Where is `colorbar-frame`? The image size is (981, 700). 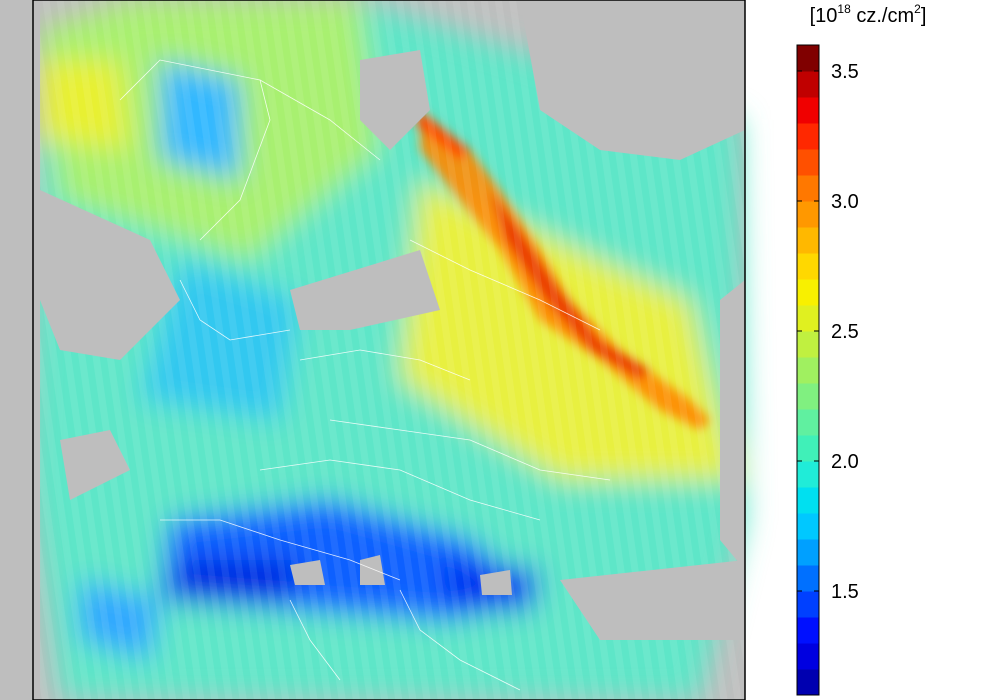 colorbar-frame is located at coordinates (808, 370).